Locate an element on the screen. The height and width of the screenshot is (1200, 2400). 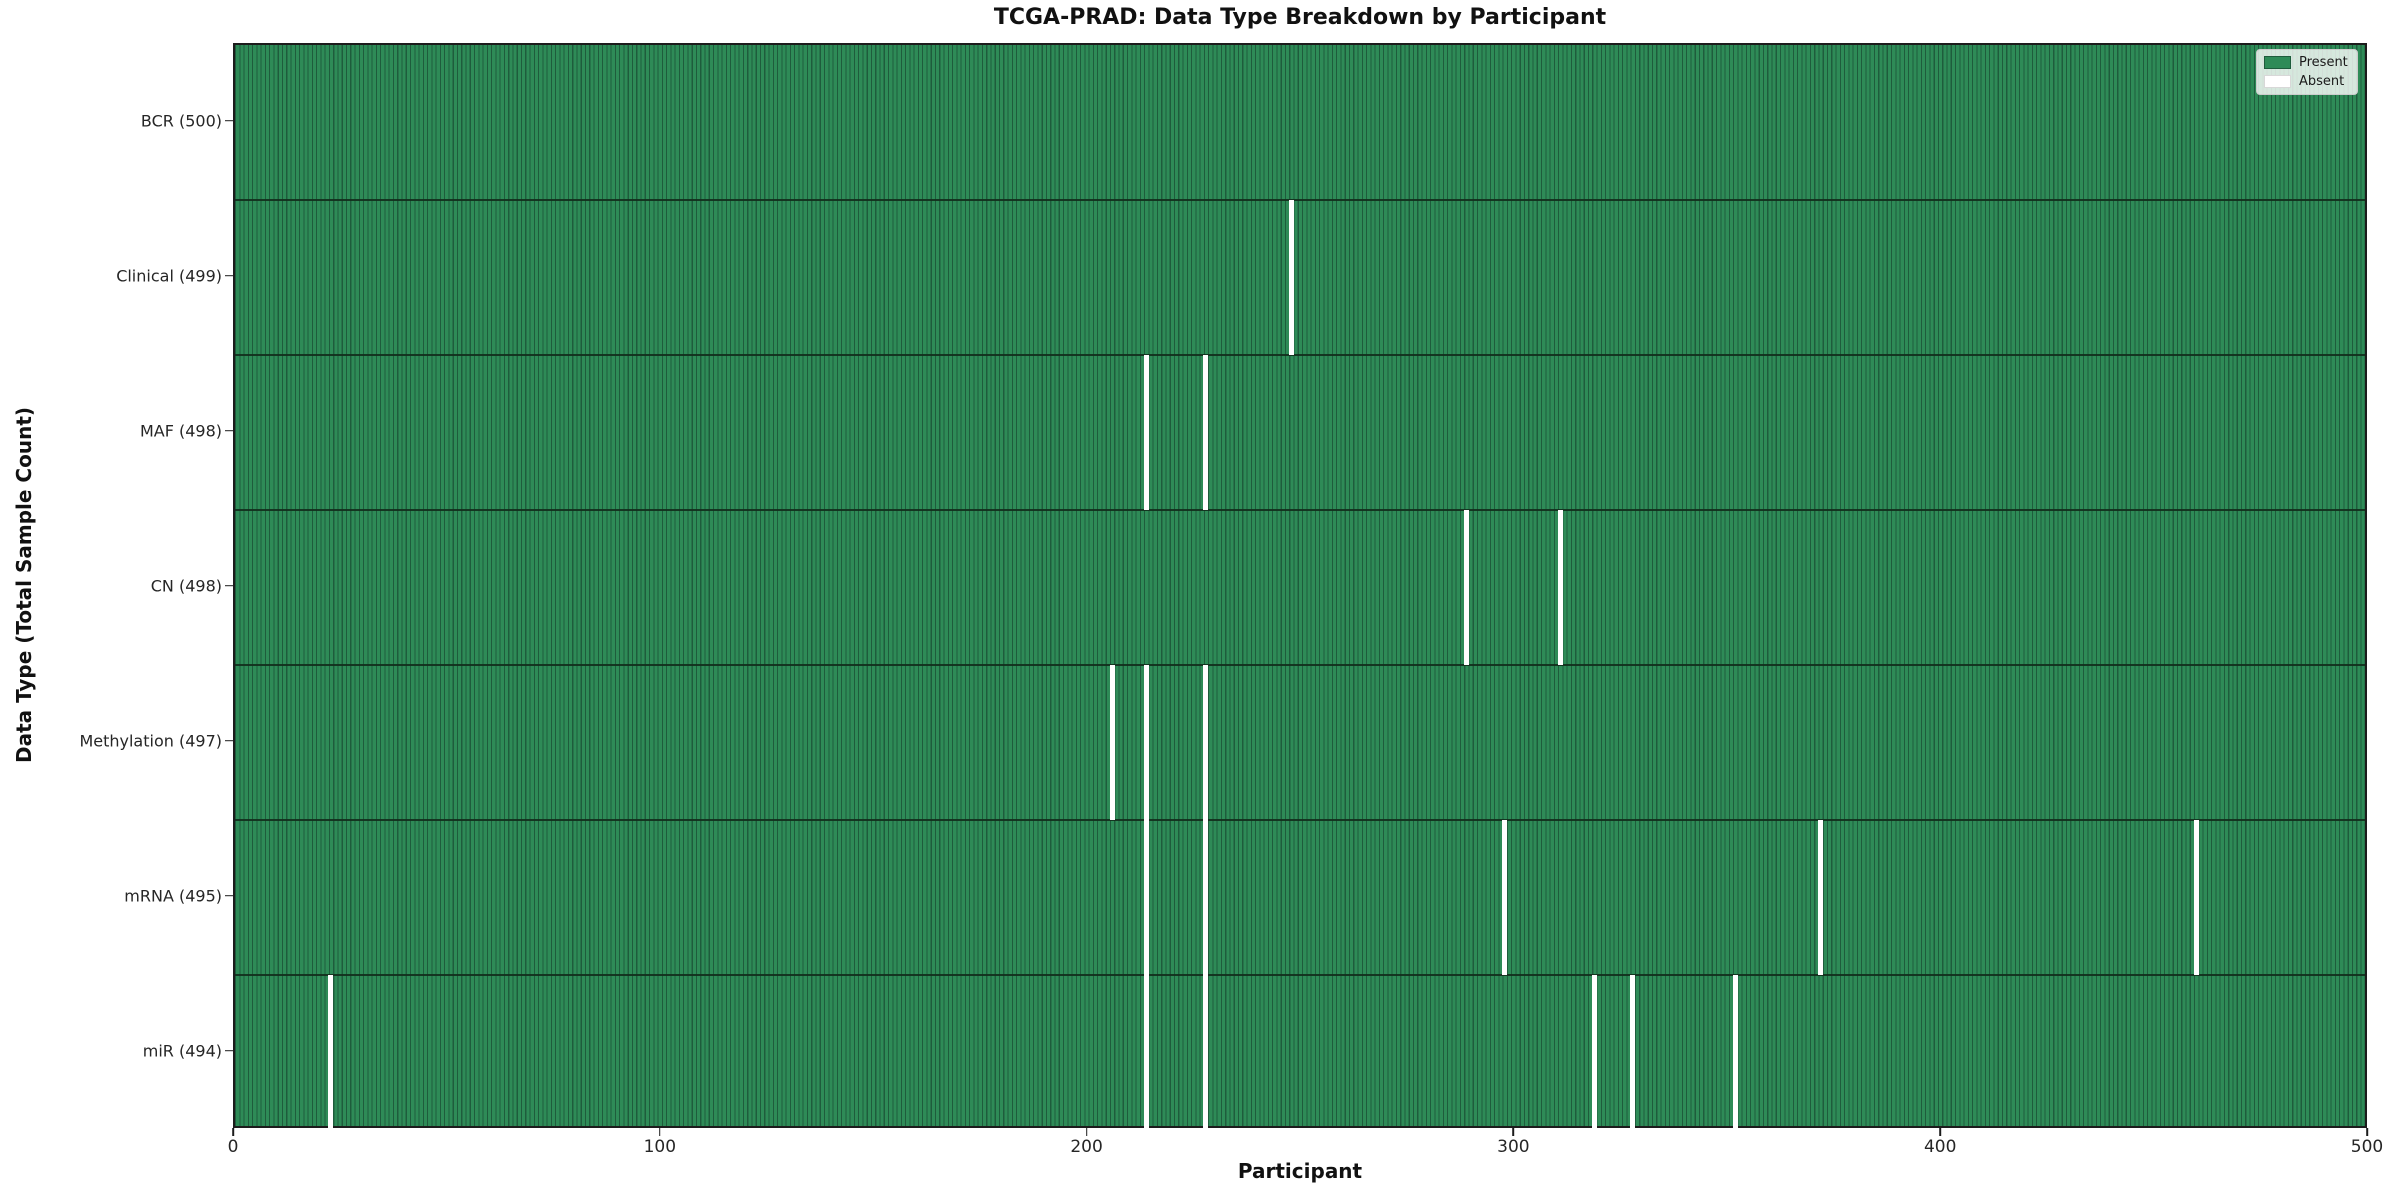
y-tick-label-mRNA: mRNA (495) is located at coordinates (173, 895).